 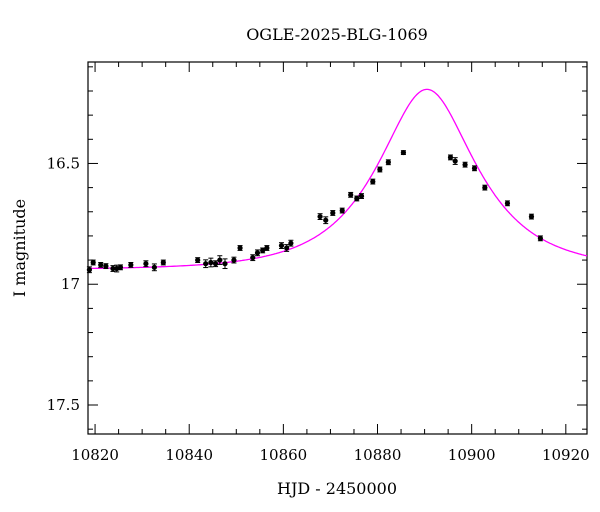 I want to click on x-tick-label: 10860, so click(x=284, y=455).